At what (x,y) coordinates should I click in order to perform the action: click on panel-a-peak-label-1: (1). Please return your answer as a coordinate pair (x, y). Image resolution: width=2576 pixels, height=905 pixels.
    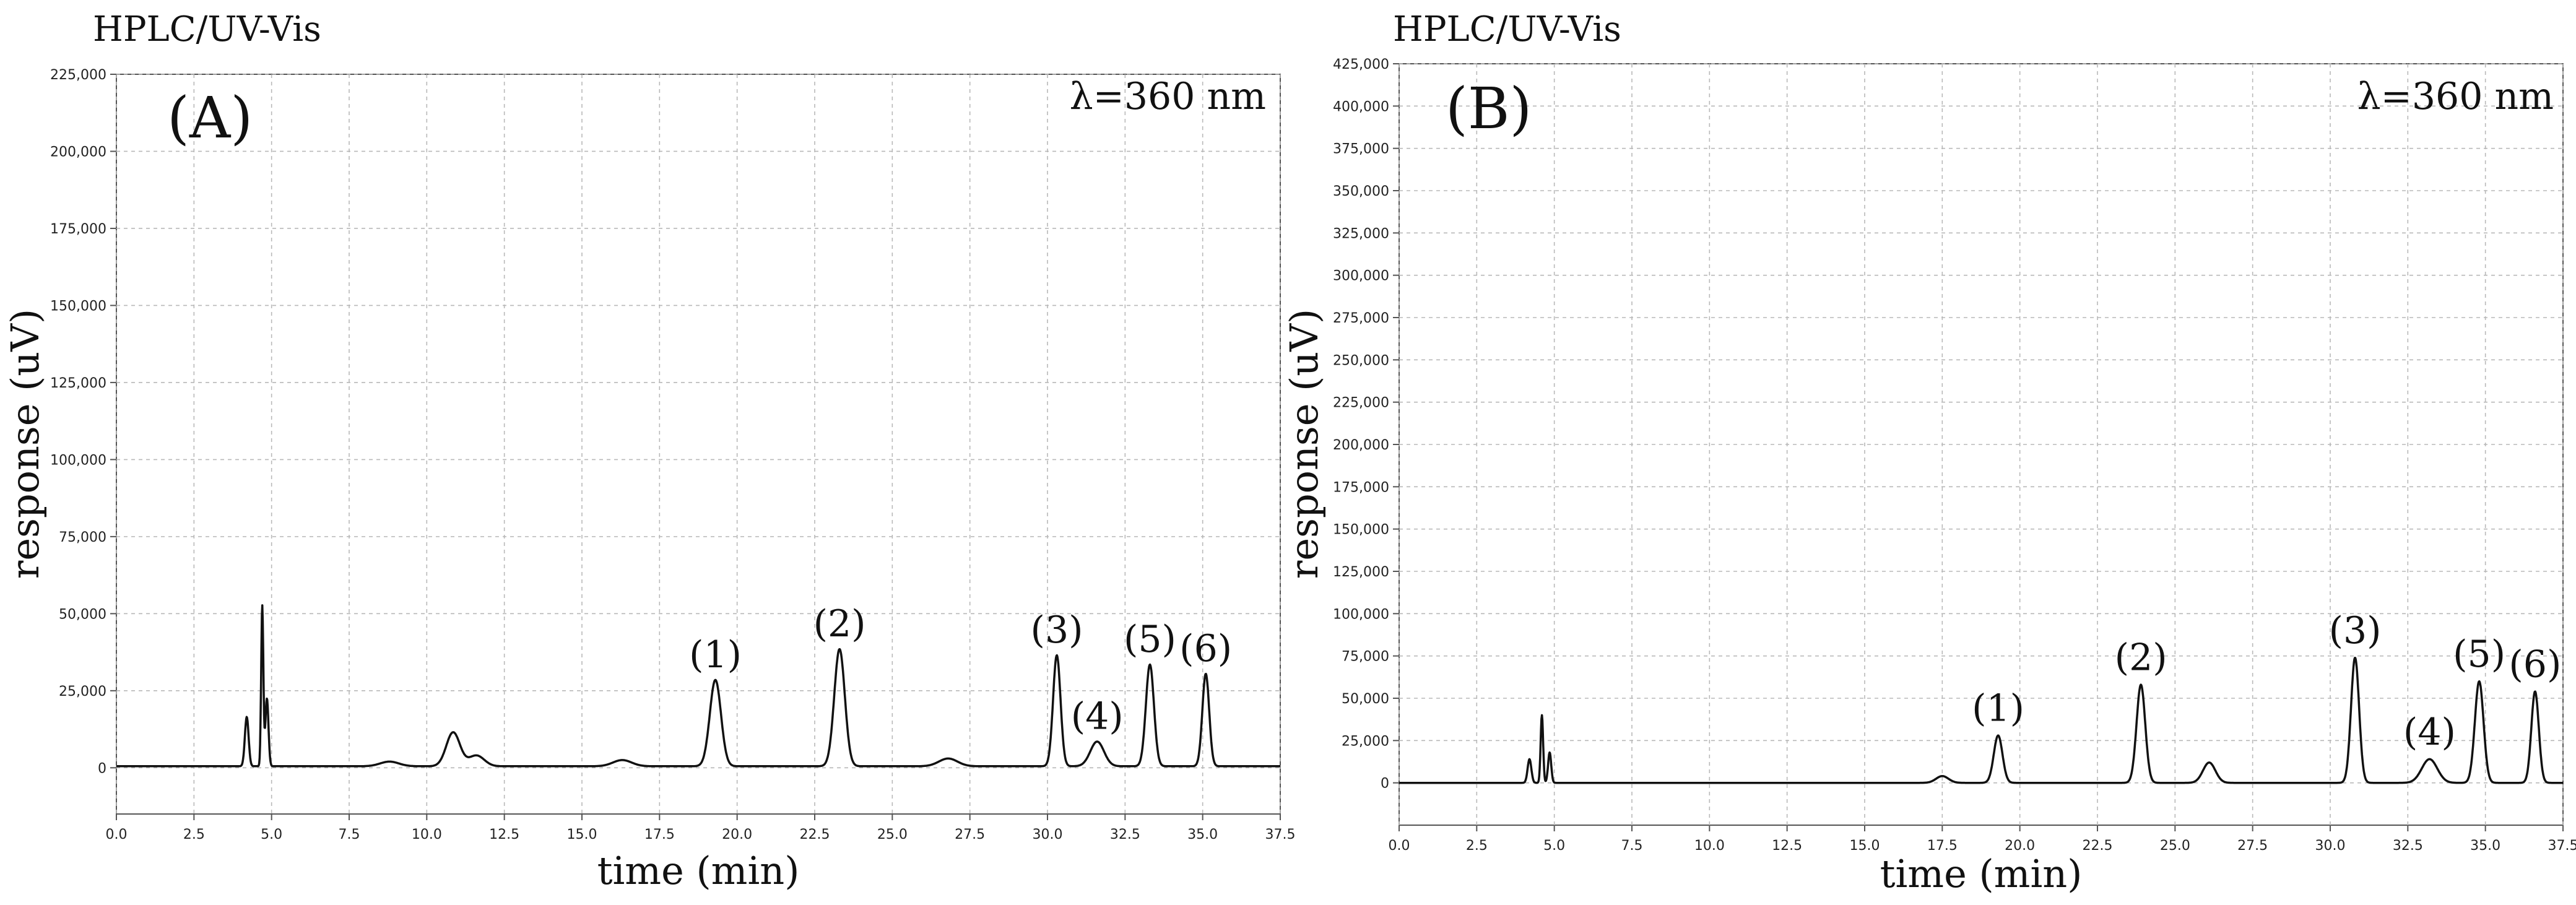
    Looking at the image, I should click on (715, 655).